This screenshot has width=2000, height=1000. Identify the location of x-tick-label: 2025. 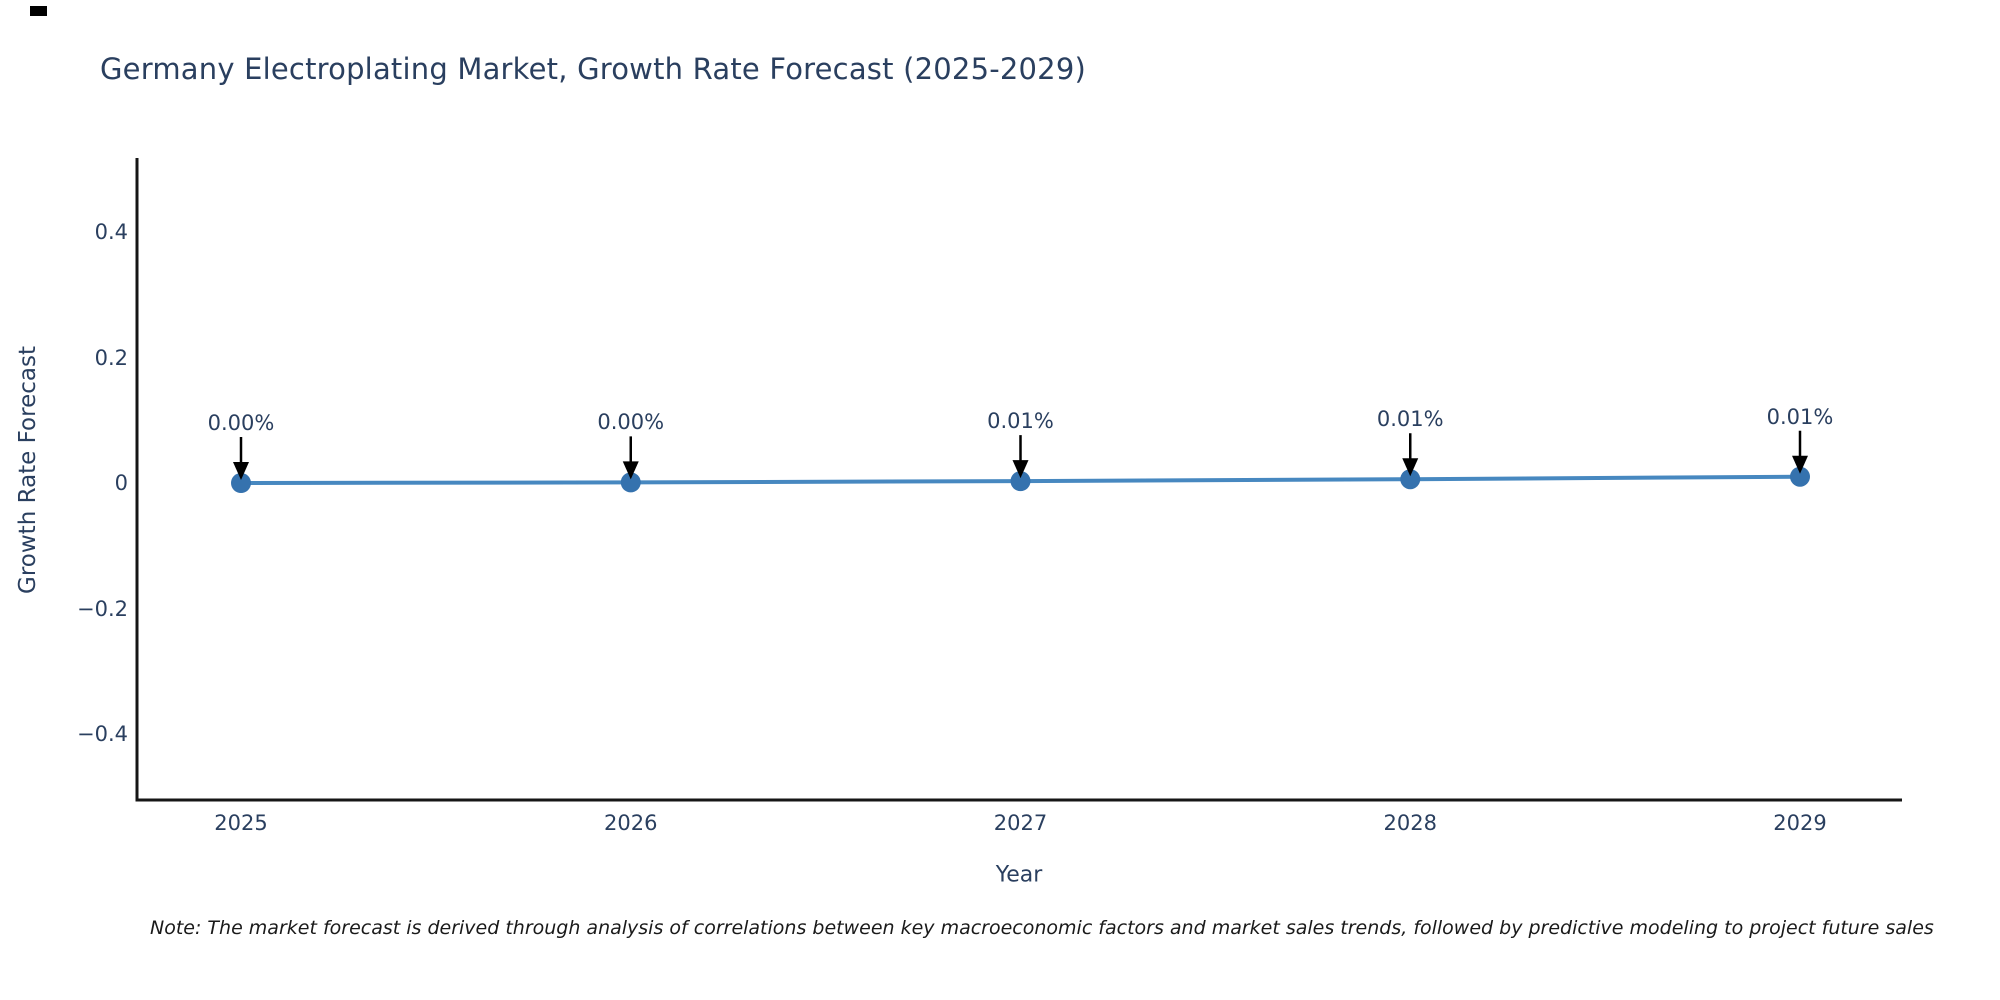
(241, 823).